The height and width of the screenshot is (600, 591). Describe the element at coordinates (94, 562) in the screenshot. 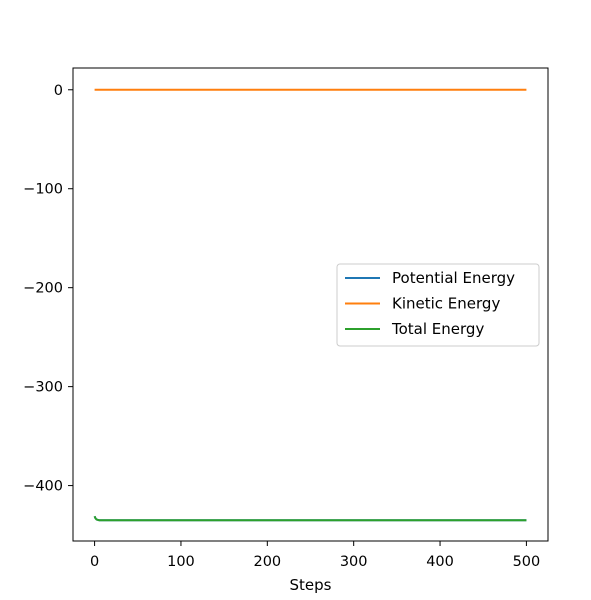

I see `x-tick-label: 0` at that location.